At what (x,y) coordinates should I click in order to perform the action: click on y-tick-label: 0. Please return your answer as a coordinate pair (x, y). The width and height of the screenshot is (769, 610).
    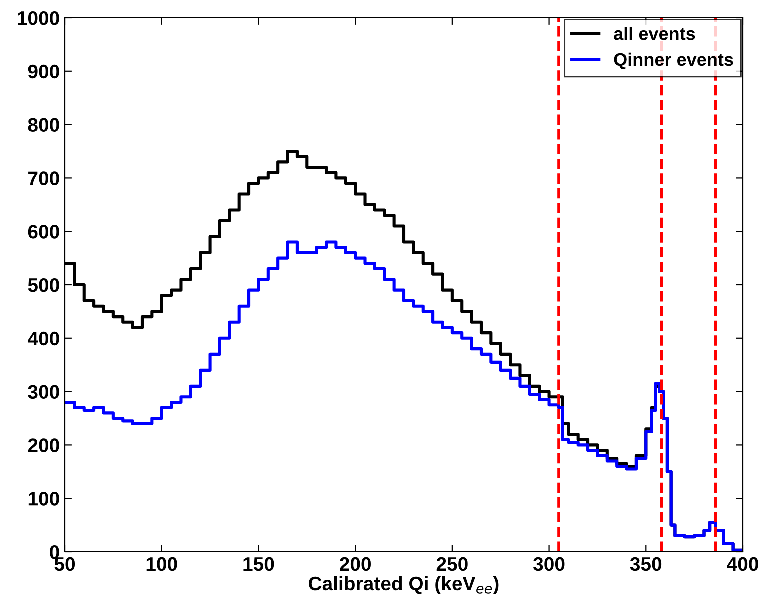
    Looking at the image, I should click on (55, 552).